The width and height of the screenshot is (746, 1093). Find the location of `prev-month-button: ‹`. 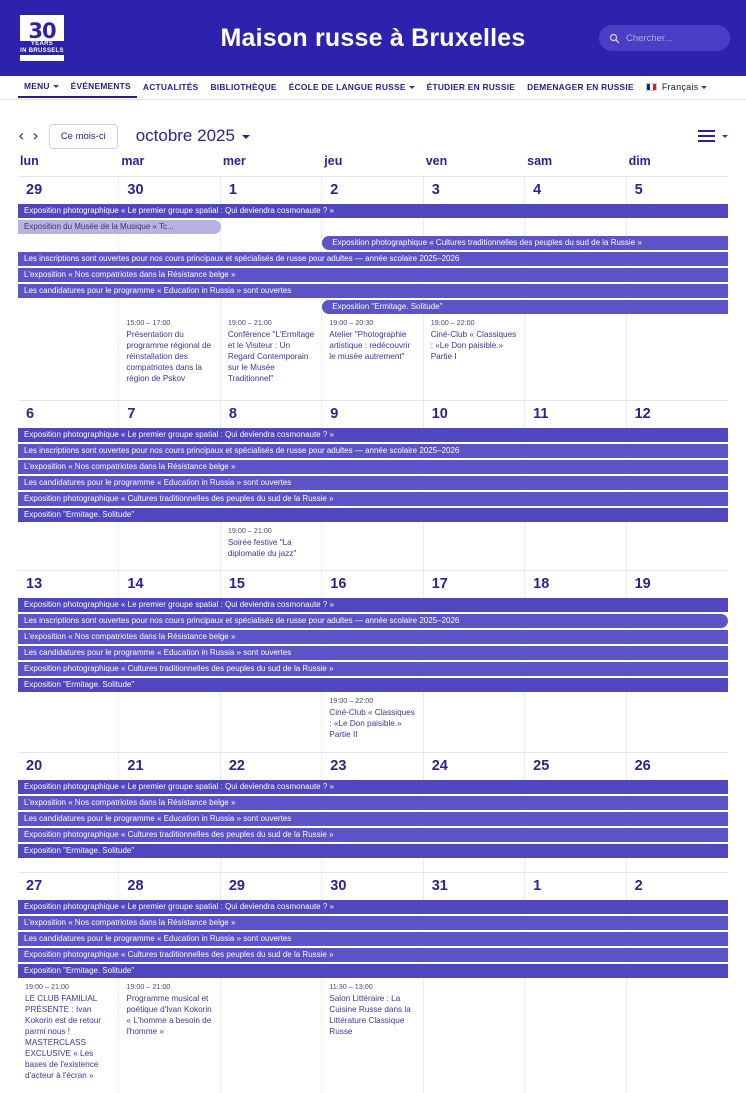

prev-month-button: ‹ is located at coordinates (21, 135).